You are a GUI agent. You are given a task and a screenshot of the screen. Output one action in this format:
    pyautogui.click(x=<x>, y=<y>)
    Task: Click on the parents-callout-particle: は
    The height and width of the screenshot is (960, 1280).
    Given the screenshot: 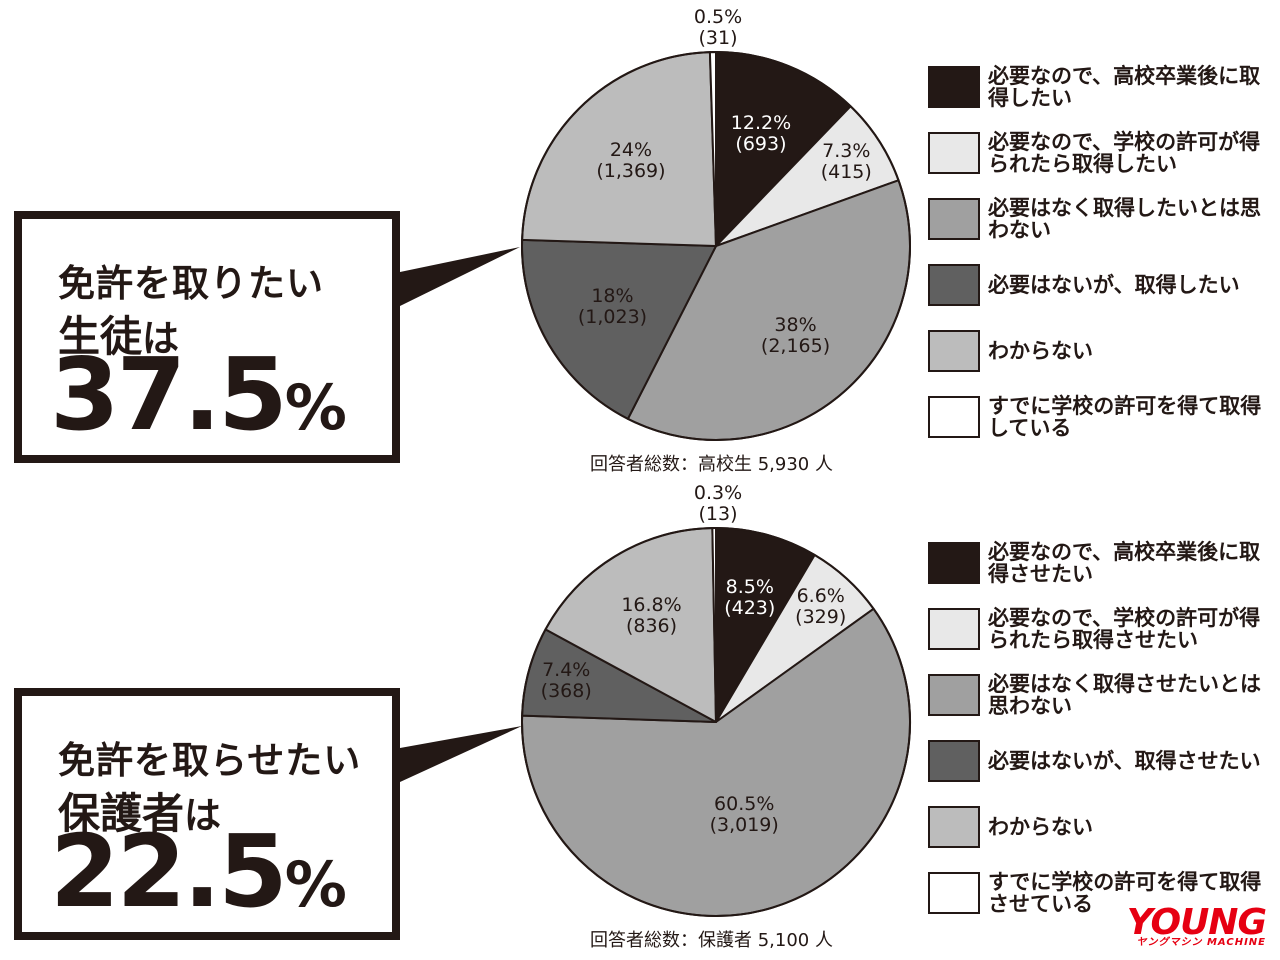 What is the action you would take?
    pyautogui.click(x=203, y=815)
    